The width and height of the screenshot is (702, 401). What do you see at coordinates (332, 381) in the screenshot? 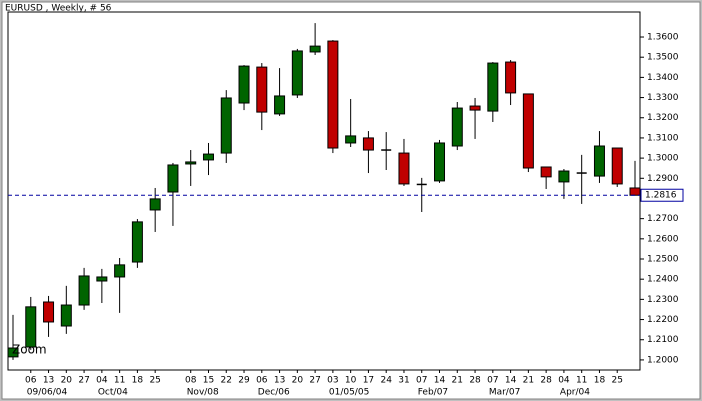
I see `x-tick-label: 03` at bounding box center [332, 381].